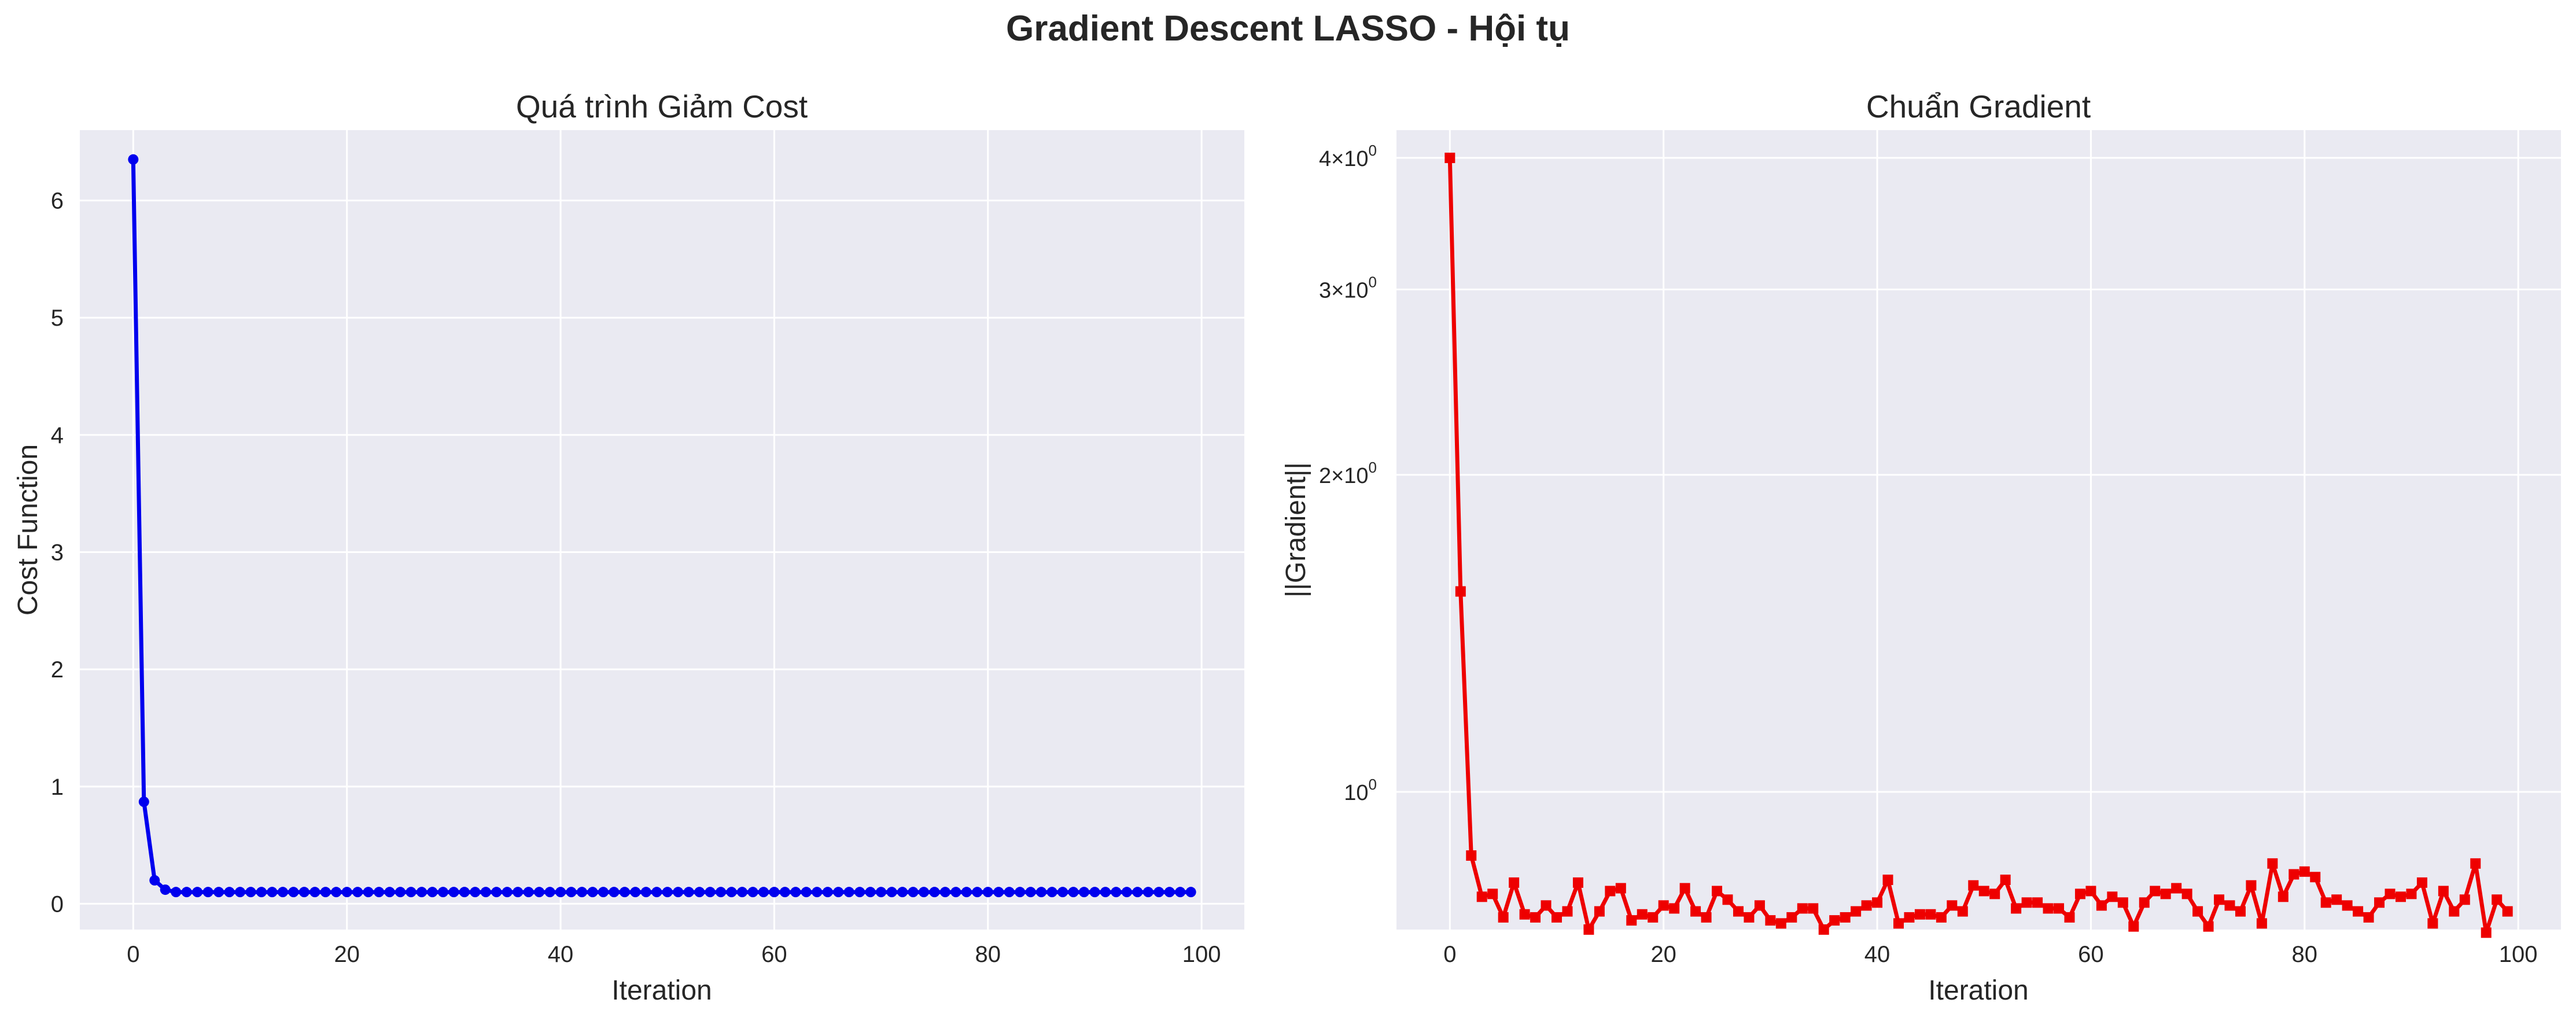  Describe the element at coordinates (1288, 29) in the screenshot. I see `figure-suptitle: Gradient Descent LASSO - Hội tụ` at that location.